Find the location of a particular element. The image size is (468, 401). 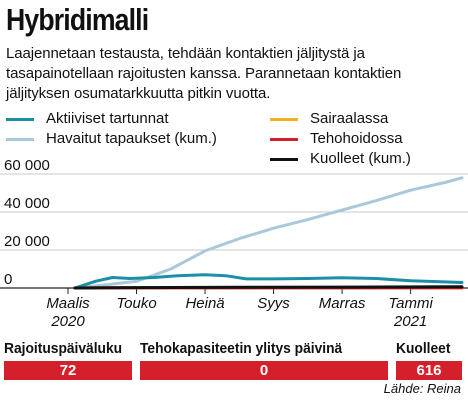

stat-label-restriction-days: Rajoituspäiväluku is located at coordinates (63, 348).